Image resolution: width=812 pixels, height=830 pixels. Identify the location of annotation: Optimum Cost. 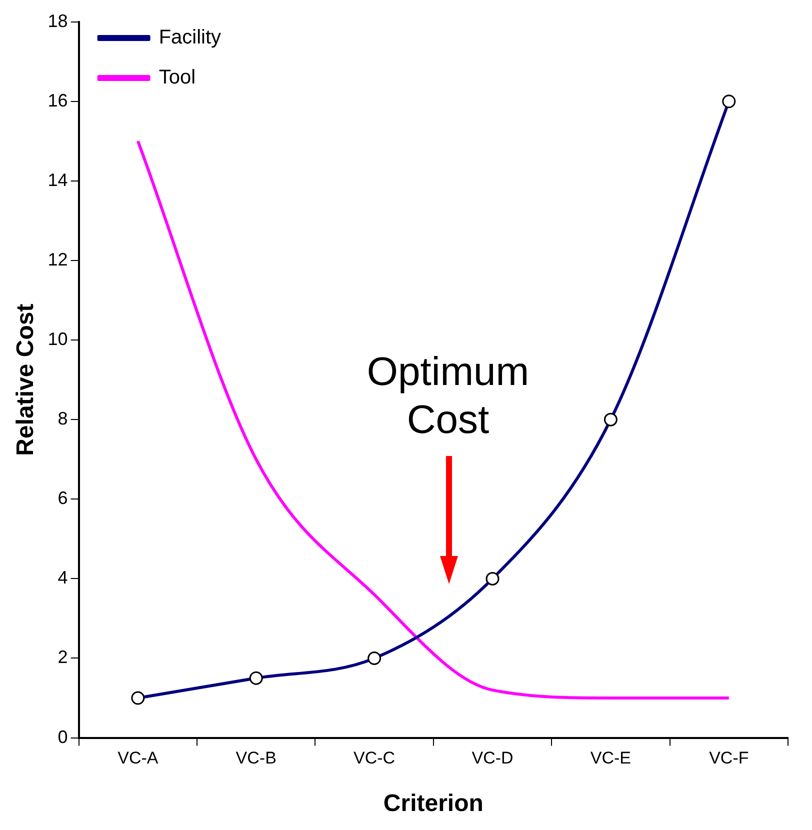
(448, 396).